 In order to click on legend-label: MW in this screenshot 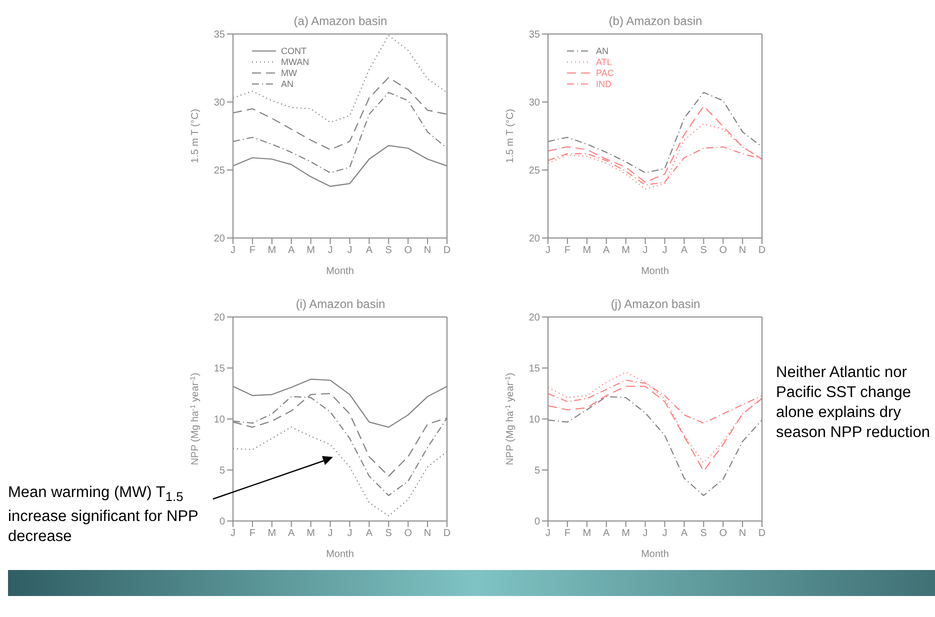, I will do `click(289, 73)`.